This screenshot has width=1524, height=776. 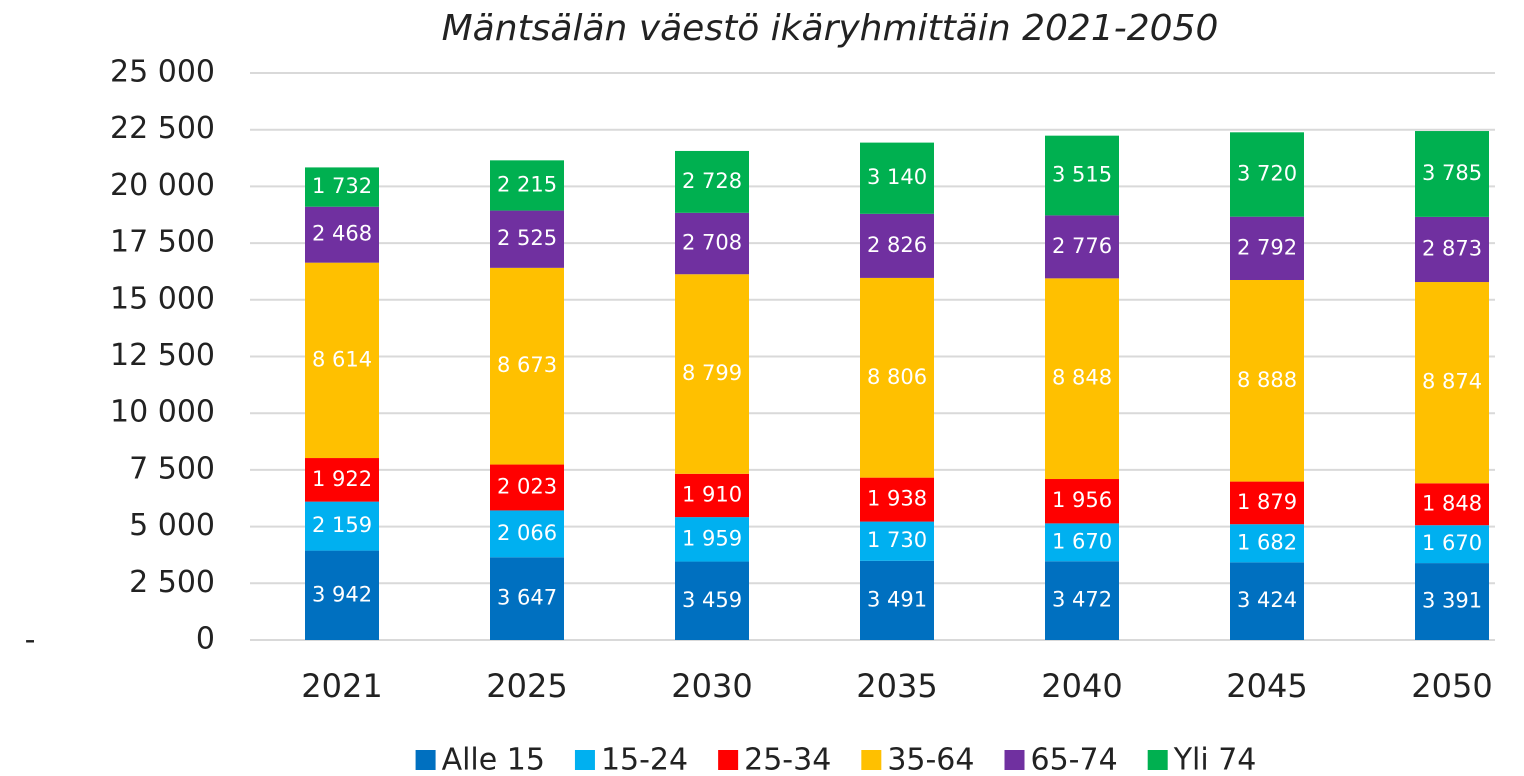 I want to click on value-label: 8 874, so click(x=1452, y=382).